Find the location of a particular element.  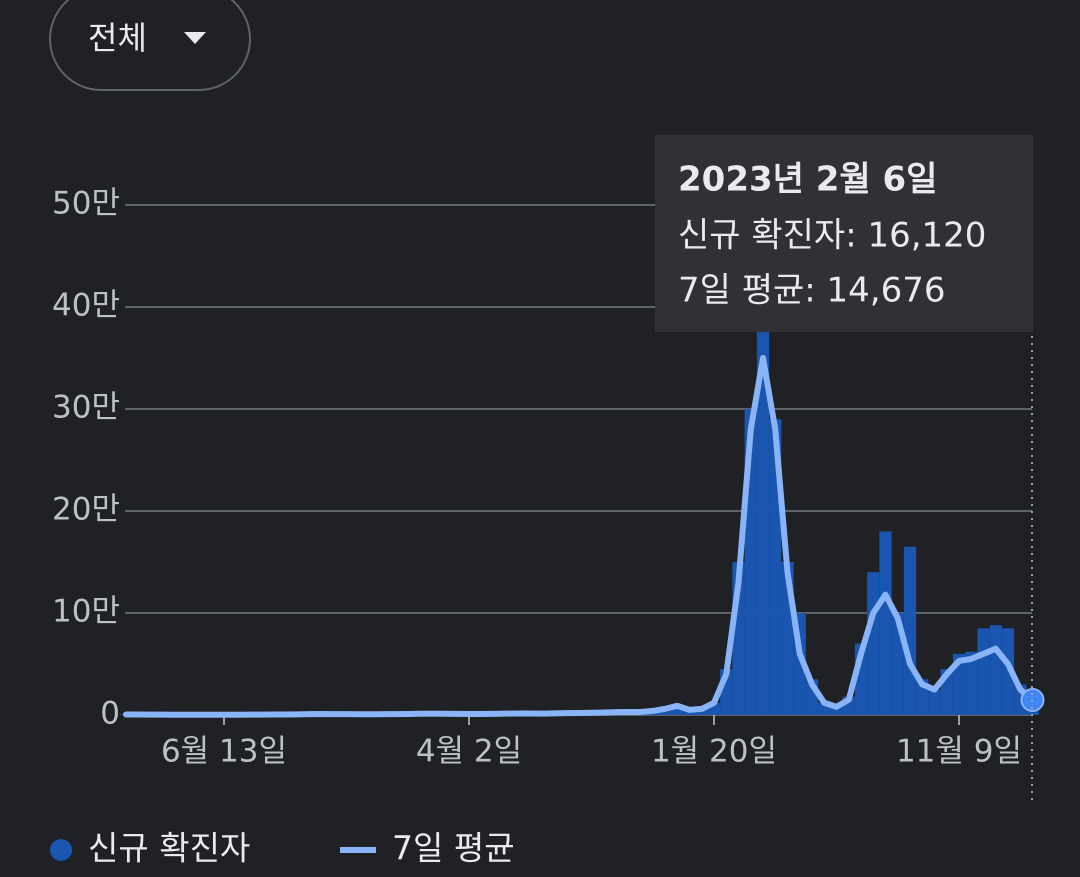

dropdown-arrow is located at coordinates (195, 38).